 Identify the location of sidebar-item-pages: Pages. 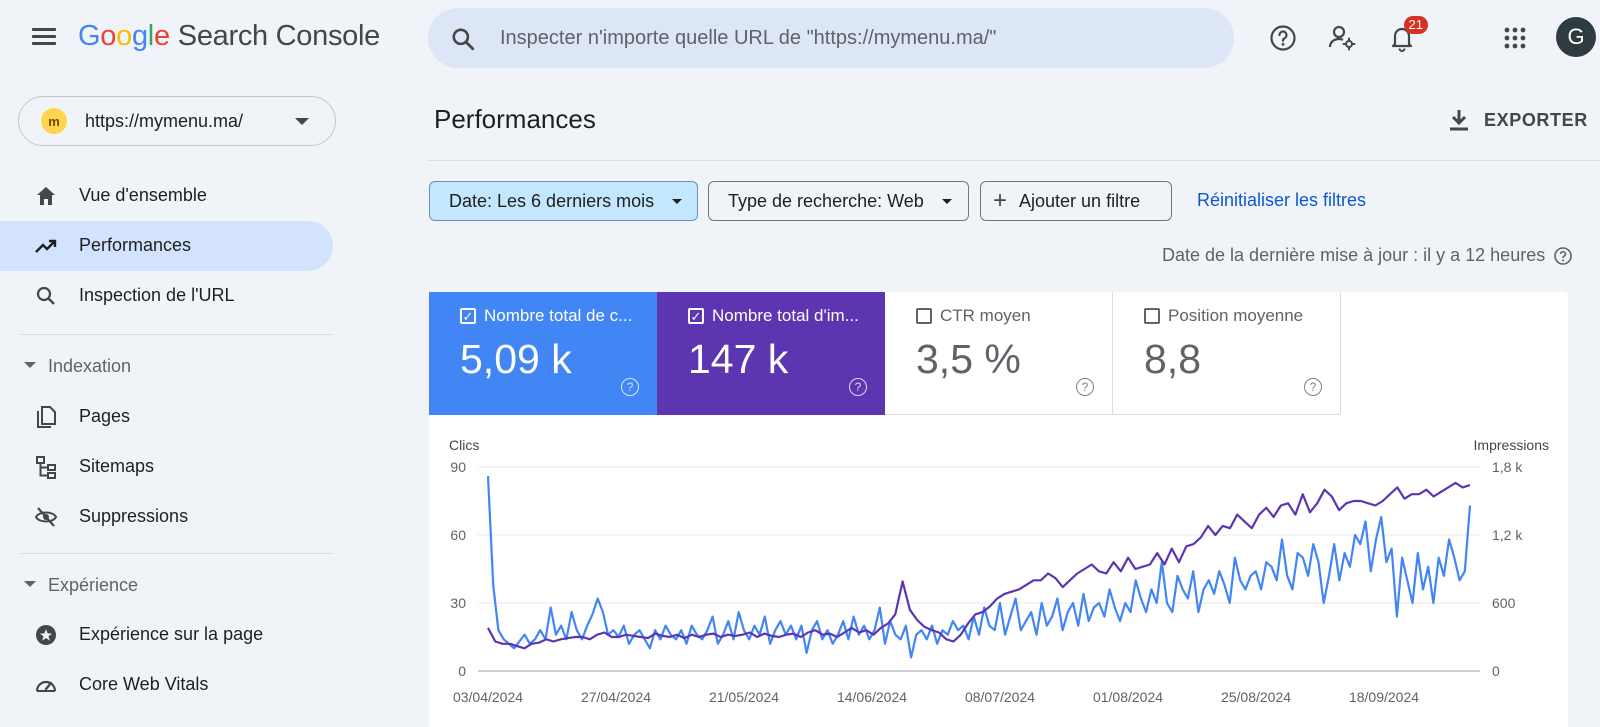
(166, 417).